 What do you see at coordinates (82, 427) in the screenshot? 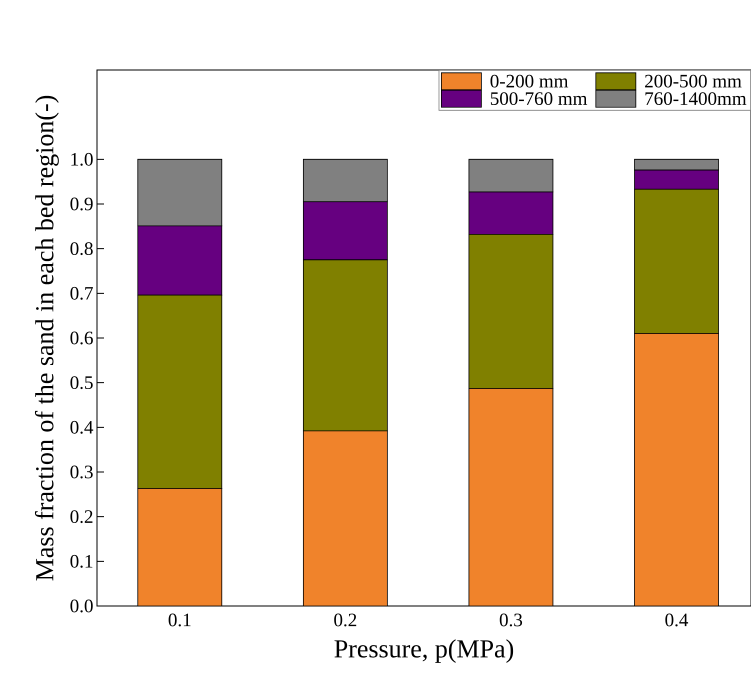
I see `y-tick-label: 0.4` at bounding box center [82, 427].